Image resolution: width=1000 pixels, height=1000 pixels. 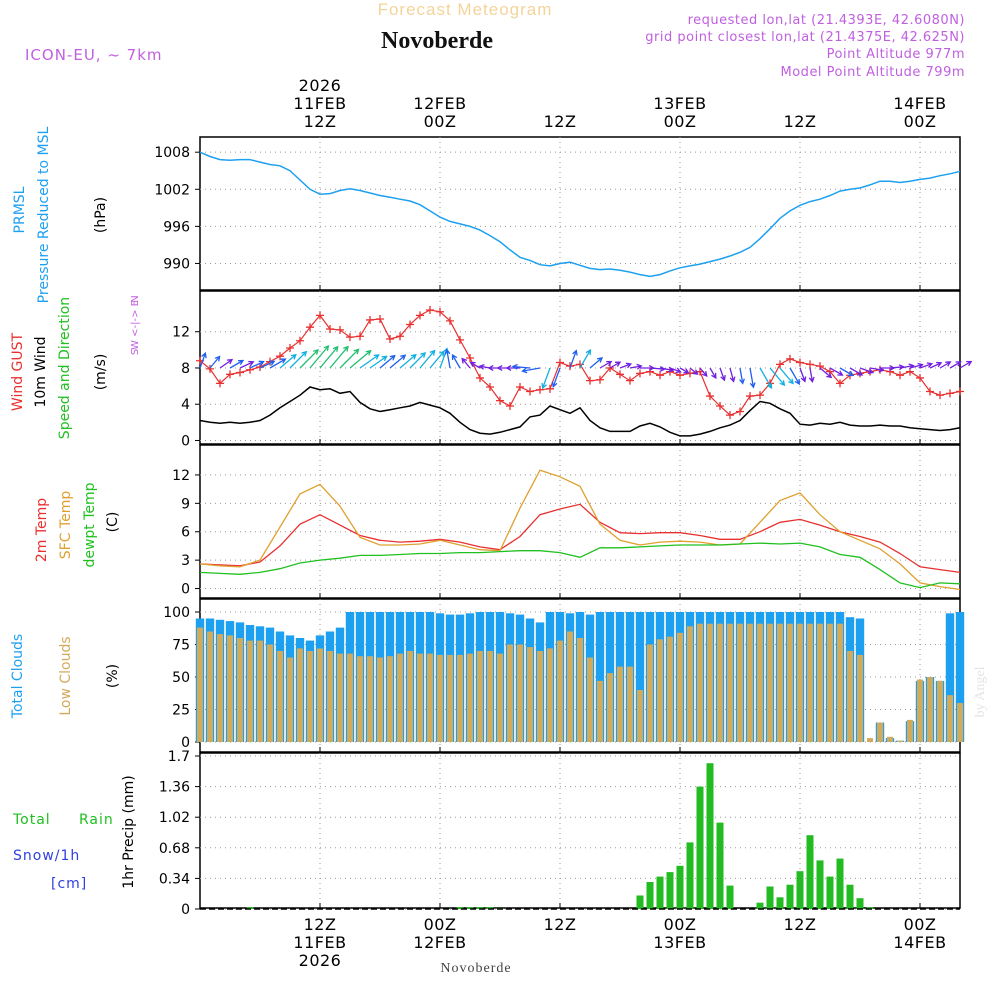 What do you see at coordinates (18, 676) in the screenshot?
I see `total-clouds-label: Total Clouds` at bounding box center [18, 676].